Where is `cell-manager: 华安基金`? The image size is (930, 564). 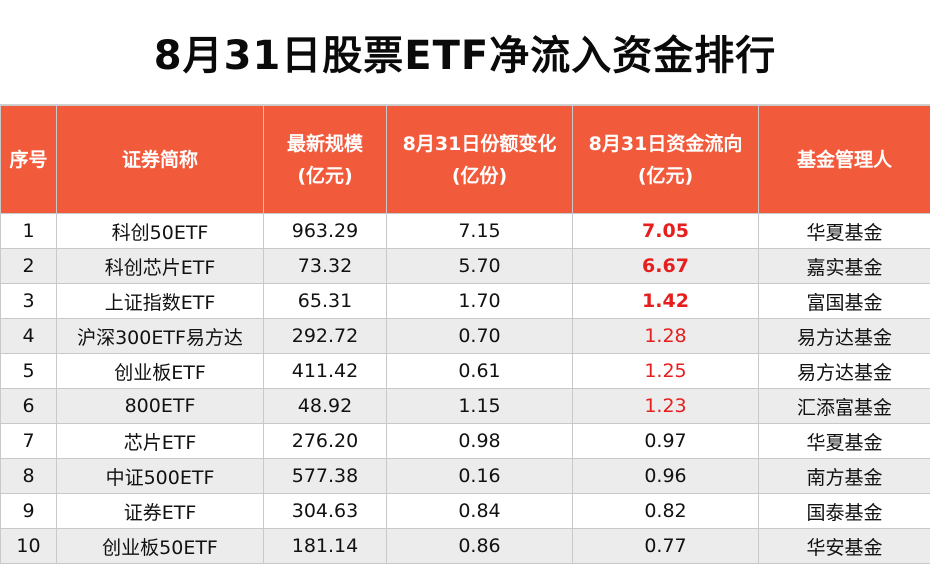 cell-manager: 华安基金 is located at coordinates (844, 546).